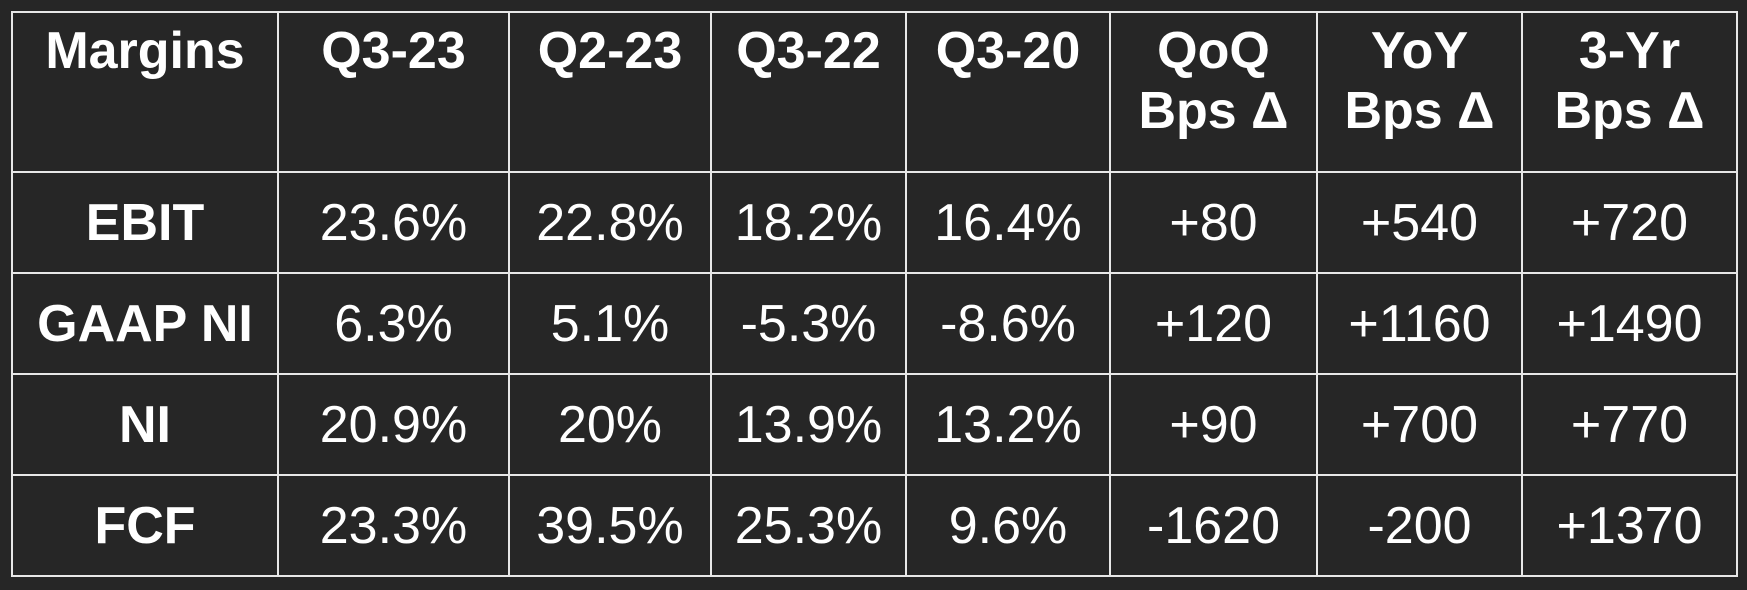 This screenshot has width=1747, height=590. I want to click on header-cell: QoQ Bps Δ, so click(1213, 92).